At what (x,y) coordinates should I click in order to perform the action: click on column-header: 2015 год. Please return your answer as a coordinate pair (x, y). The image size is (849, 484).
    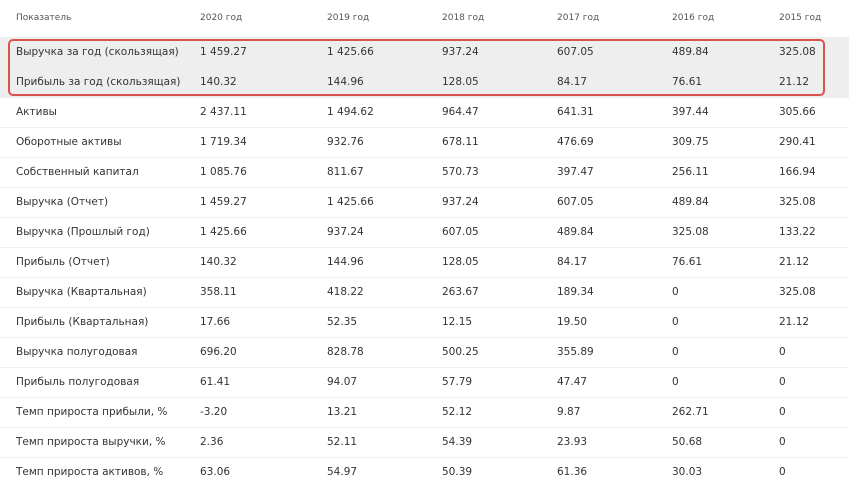
    Looking at the image, I should click on (800, 18).